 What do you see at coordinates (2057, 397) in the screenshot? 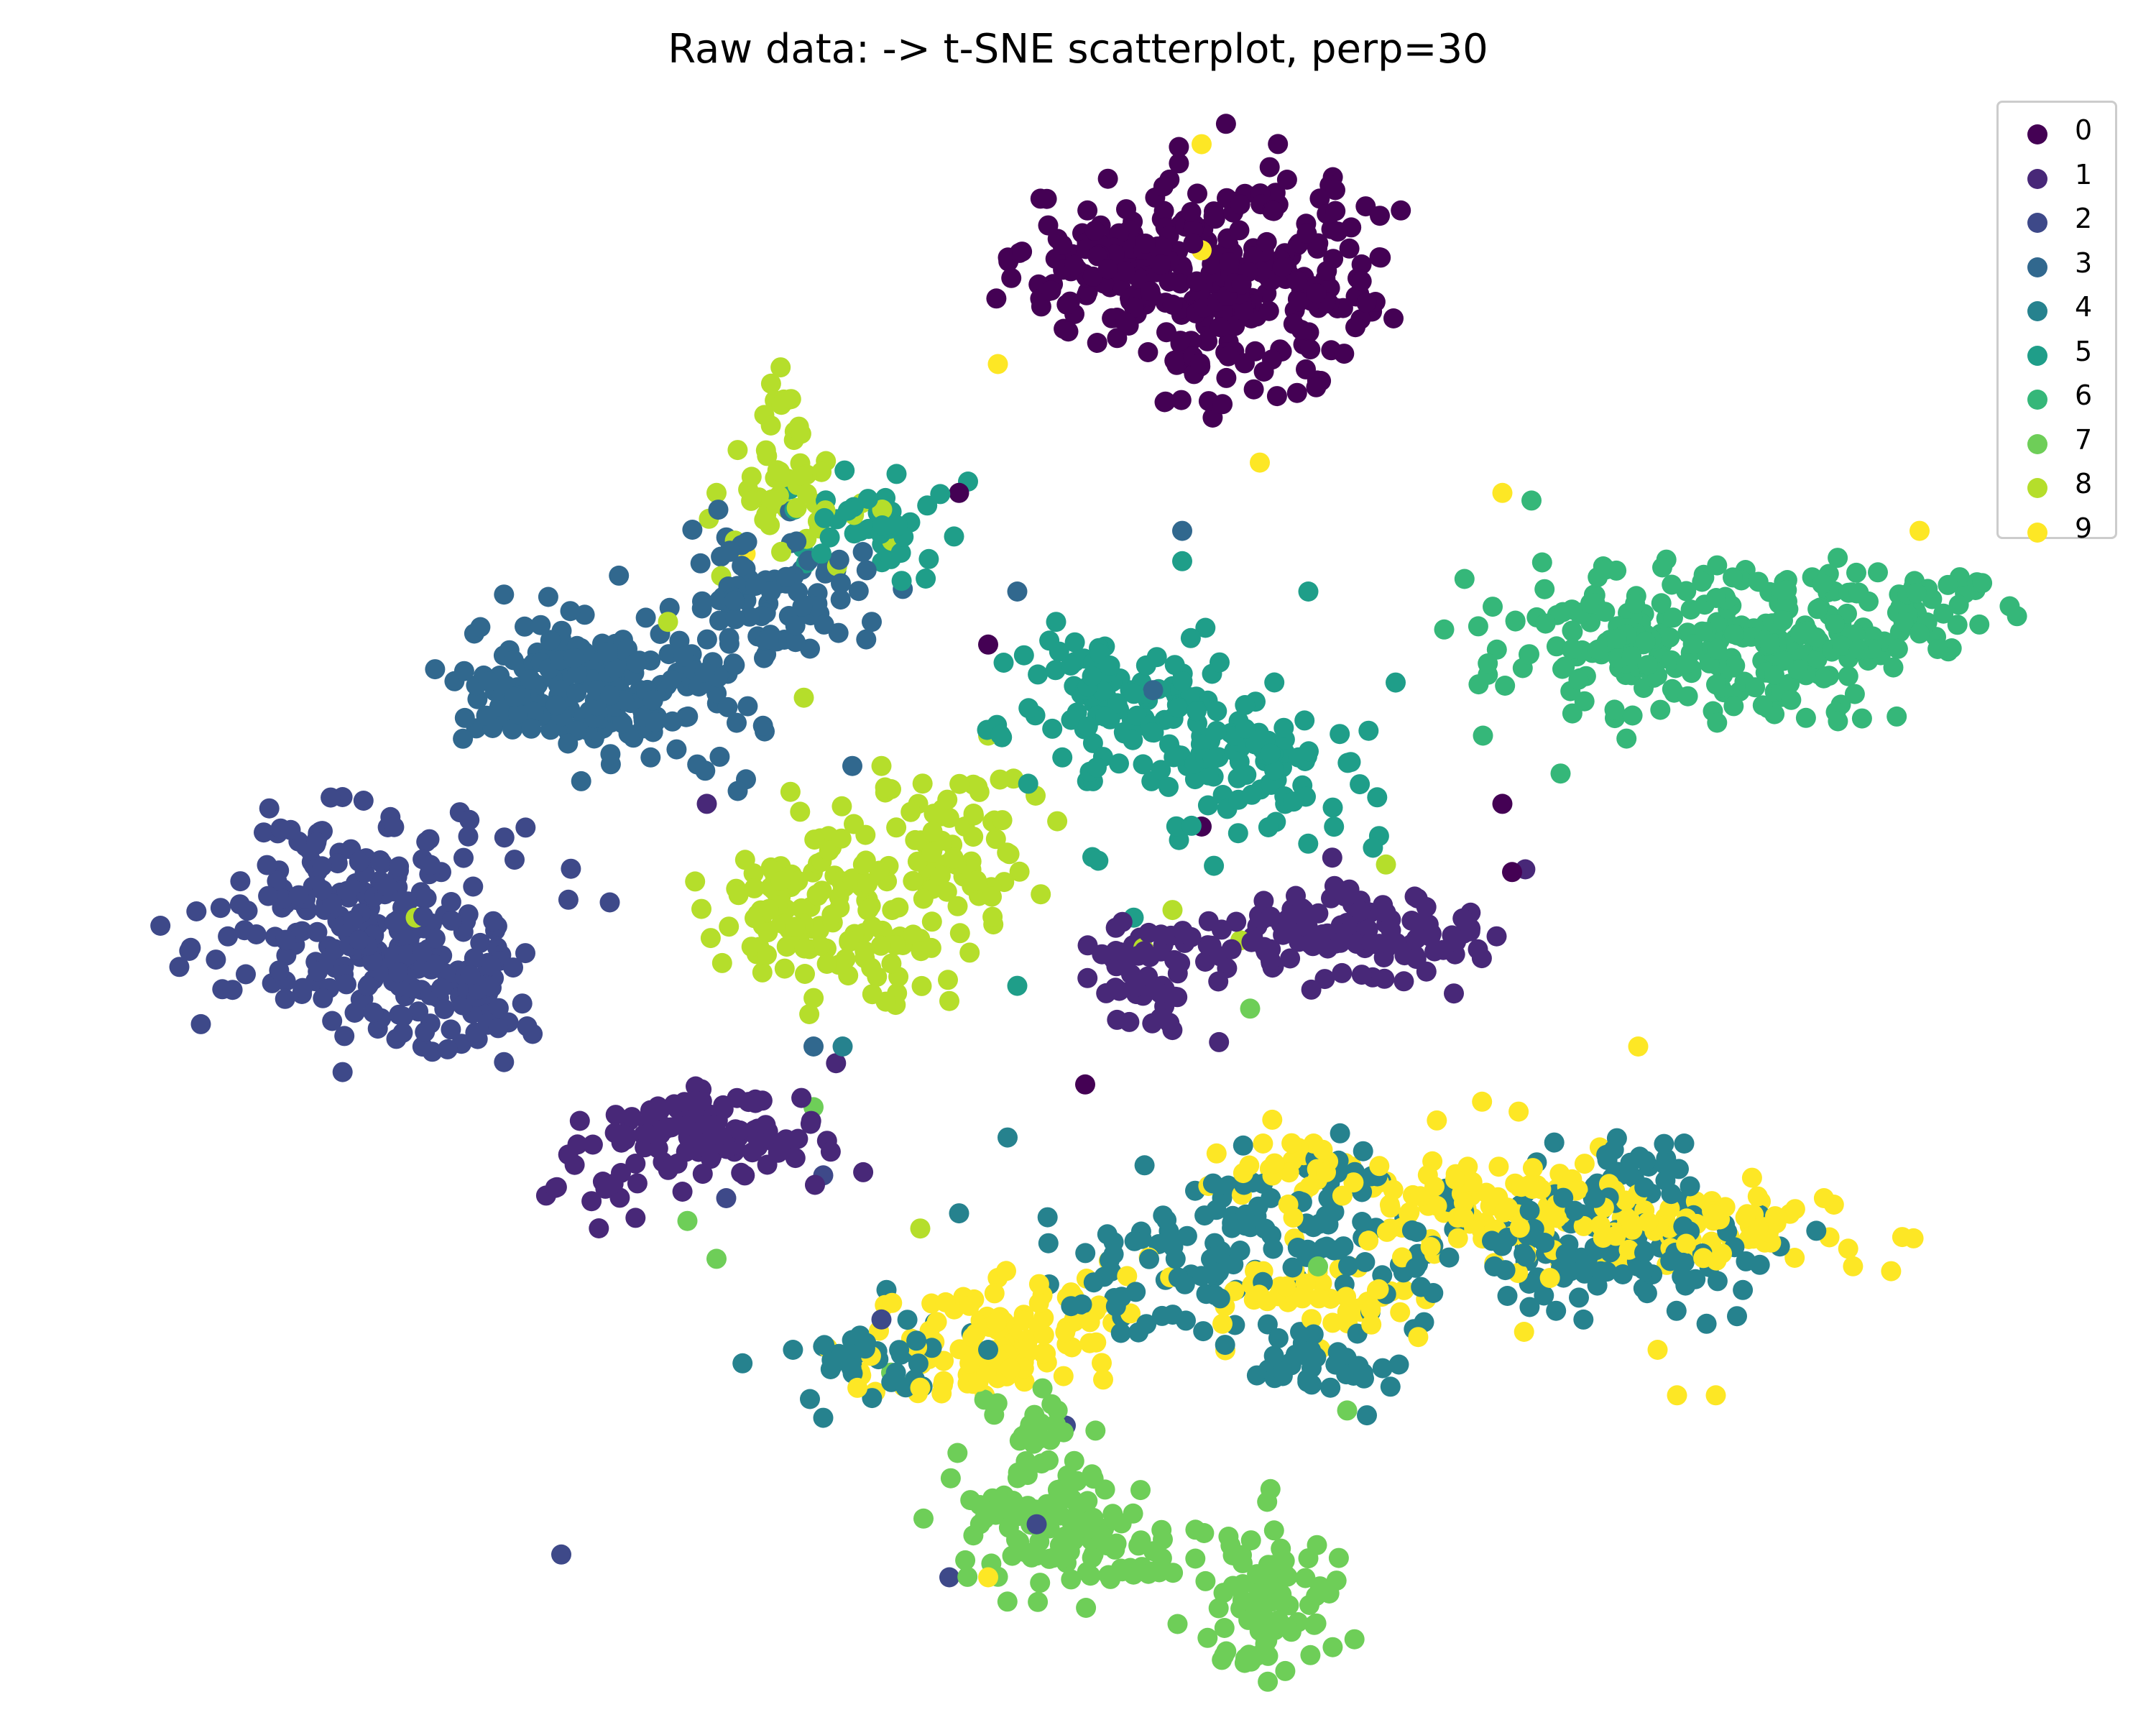
I see `legend-item: 6` at bounding box center [2057, 397].